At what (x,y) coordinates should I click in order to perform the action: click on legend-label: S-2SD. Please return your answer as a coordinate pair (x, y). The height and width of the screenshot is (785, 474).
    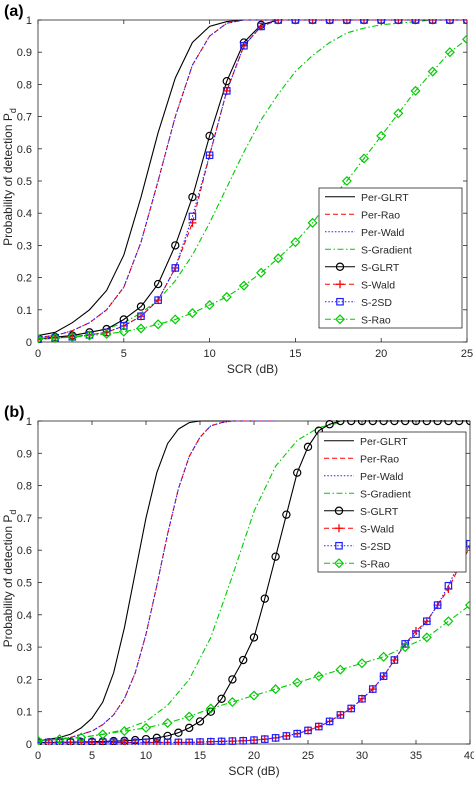
    Looking at the image, I should click on (376, 303).